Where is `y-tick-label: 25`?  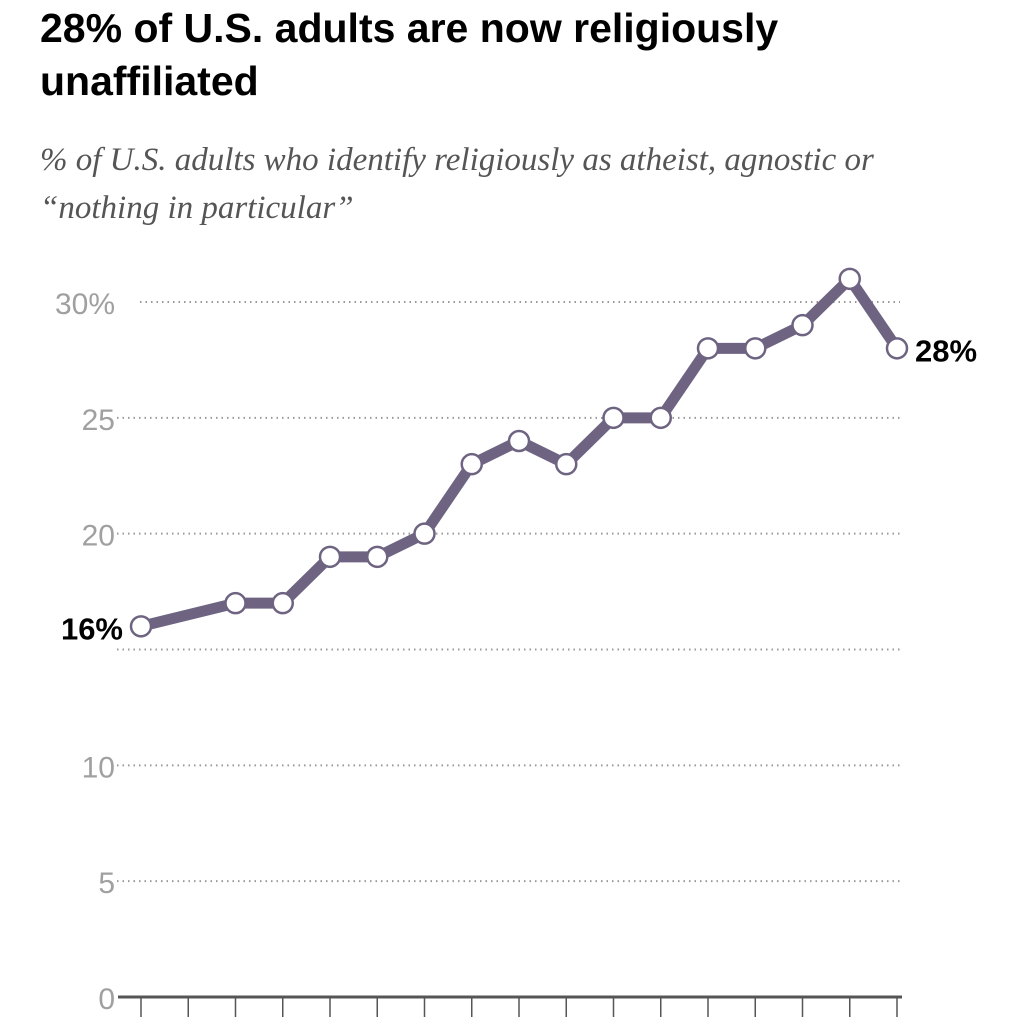 y-tick-label: 25 is located at coordinates (98, 420).